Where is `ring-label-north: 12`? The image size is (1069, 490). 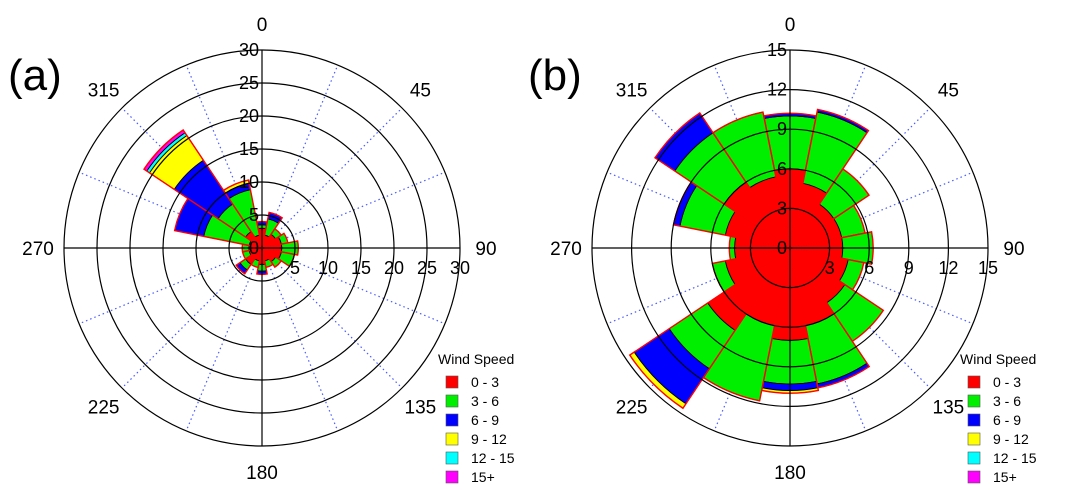 ring-label-north: 12 is located at coordinates (777, 90).